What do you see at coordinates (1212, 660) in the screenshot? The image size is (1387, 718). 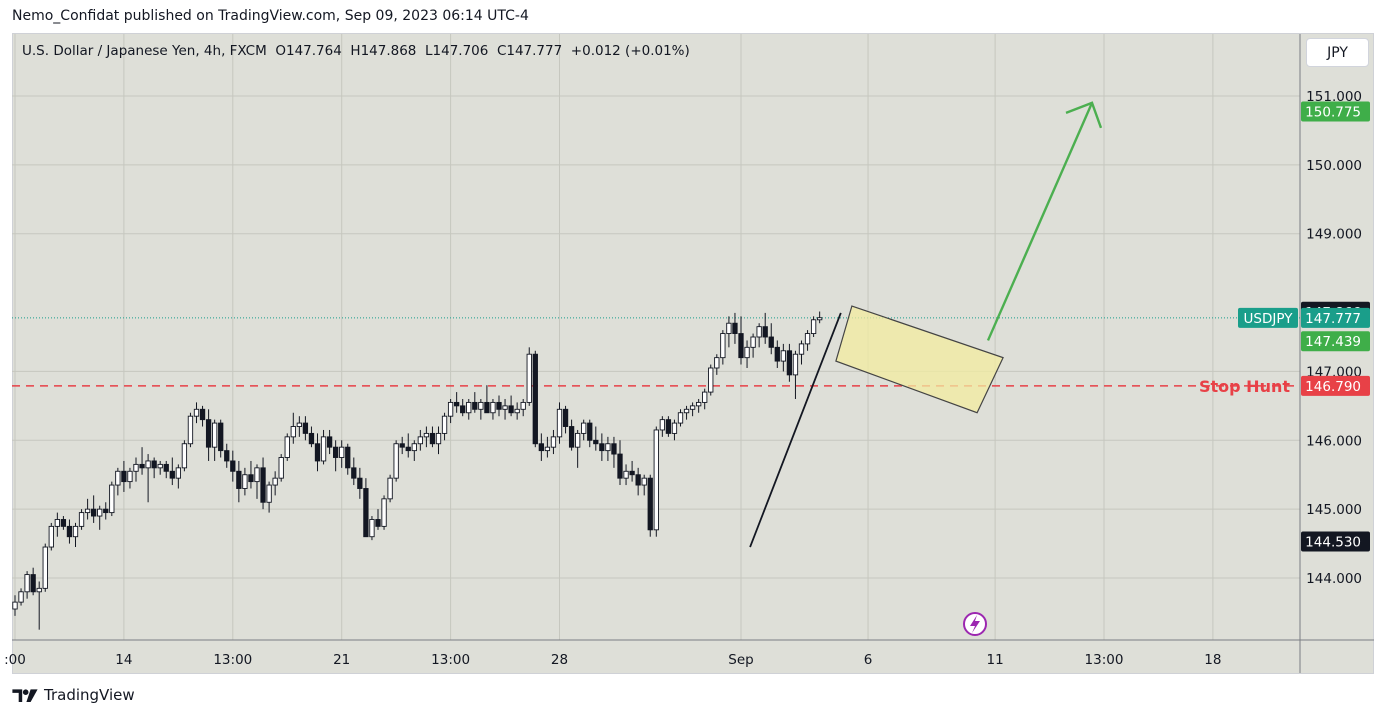 I see `x-tick-label: 18` at bounding box center [1212, 660].